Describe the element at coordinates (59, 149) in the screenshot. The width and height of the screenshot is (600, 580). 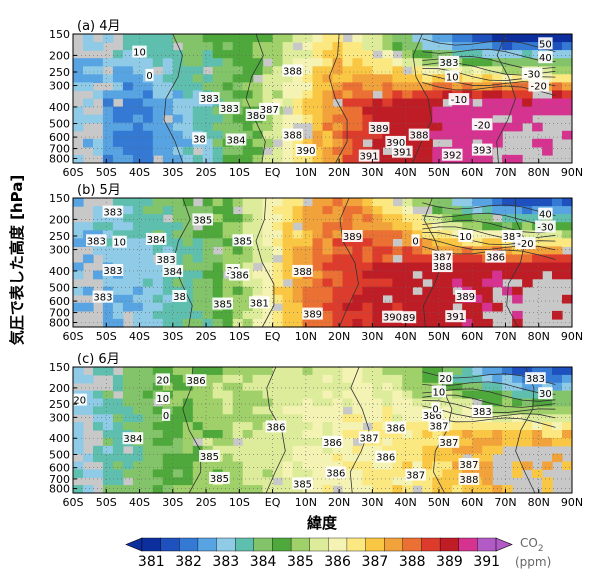
I see `y-tick-label: 700` at that location.